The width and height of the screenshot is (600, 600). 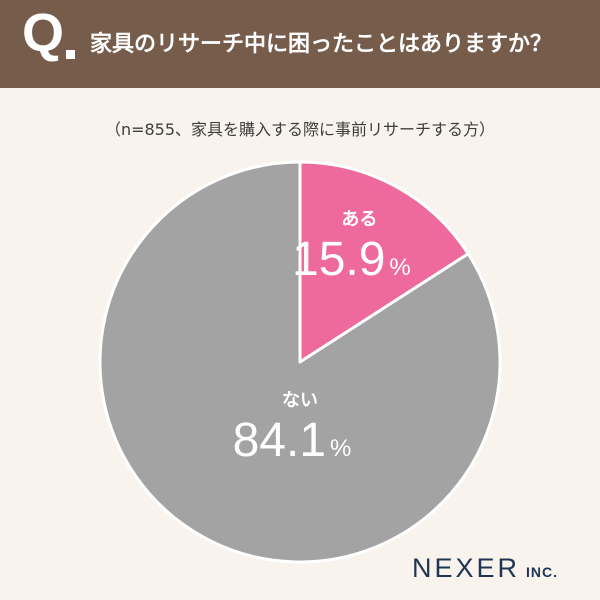 What do you see at coordinates (300, 400) in the screenshot?
I see `slice-label-category: ない` at bounding box center [300, 400].